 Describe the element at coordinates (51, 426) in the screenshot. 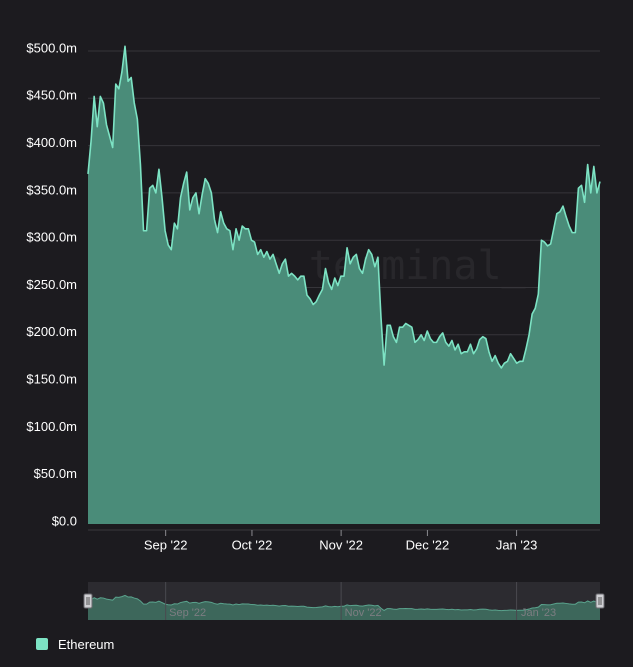

I see `y-tick-label: $100.0m` at that location.